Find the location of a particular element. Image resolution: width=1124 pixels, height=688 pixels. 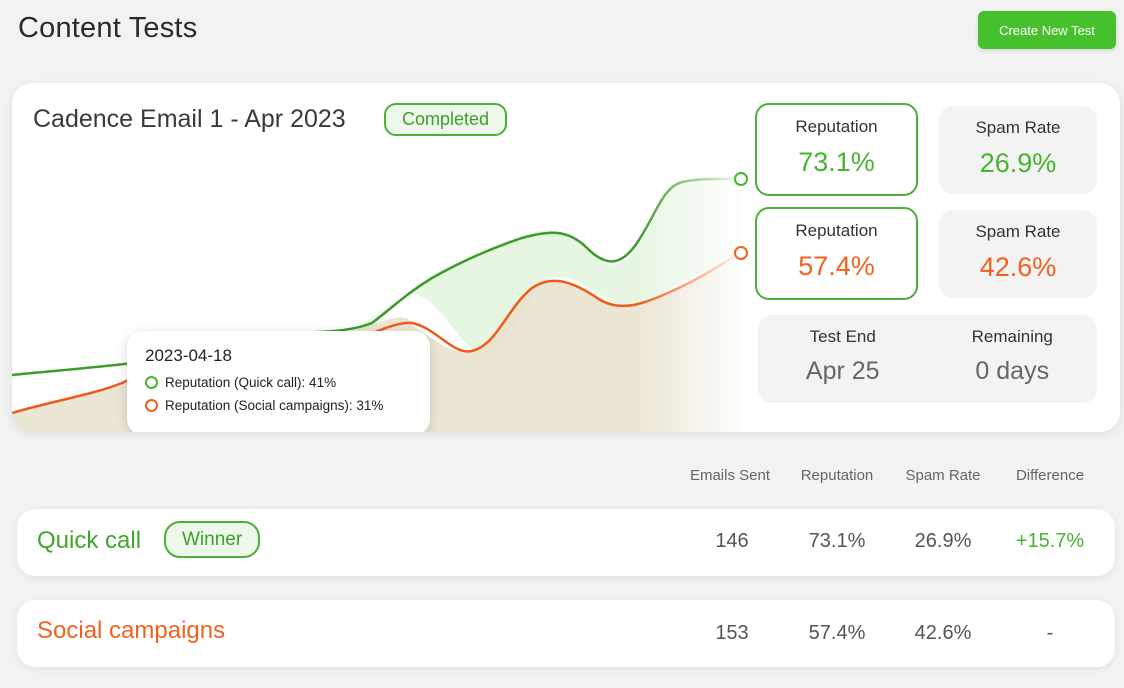

test-timing-box: Test End Apr 25 Remaining 0 days is located at coordinates (927, 359).